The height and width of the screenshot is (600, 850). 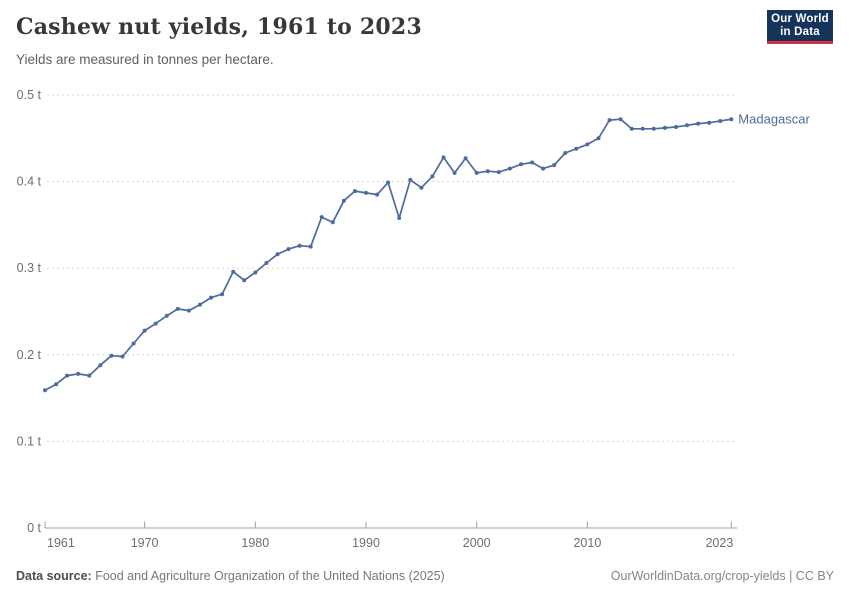 I want to click on y-axis-tick-label: 0.4 t, so click(x=29, y=182).